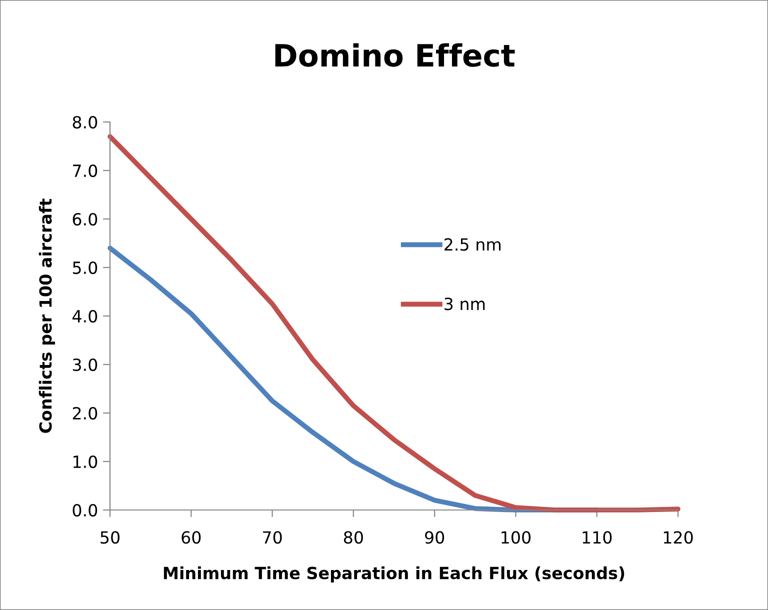 The height and width of the screenshot is (610, 768). What do you see at coordinates (47, 315) in the screenshot?
I see `y-axis-title: Conflicts per 100 aircraft` at bounding box center [47, 315].